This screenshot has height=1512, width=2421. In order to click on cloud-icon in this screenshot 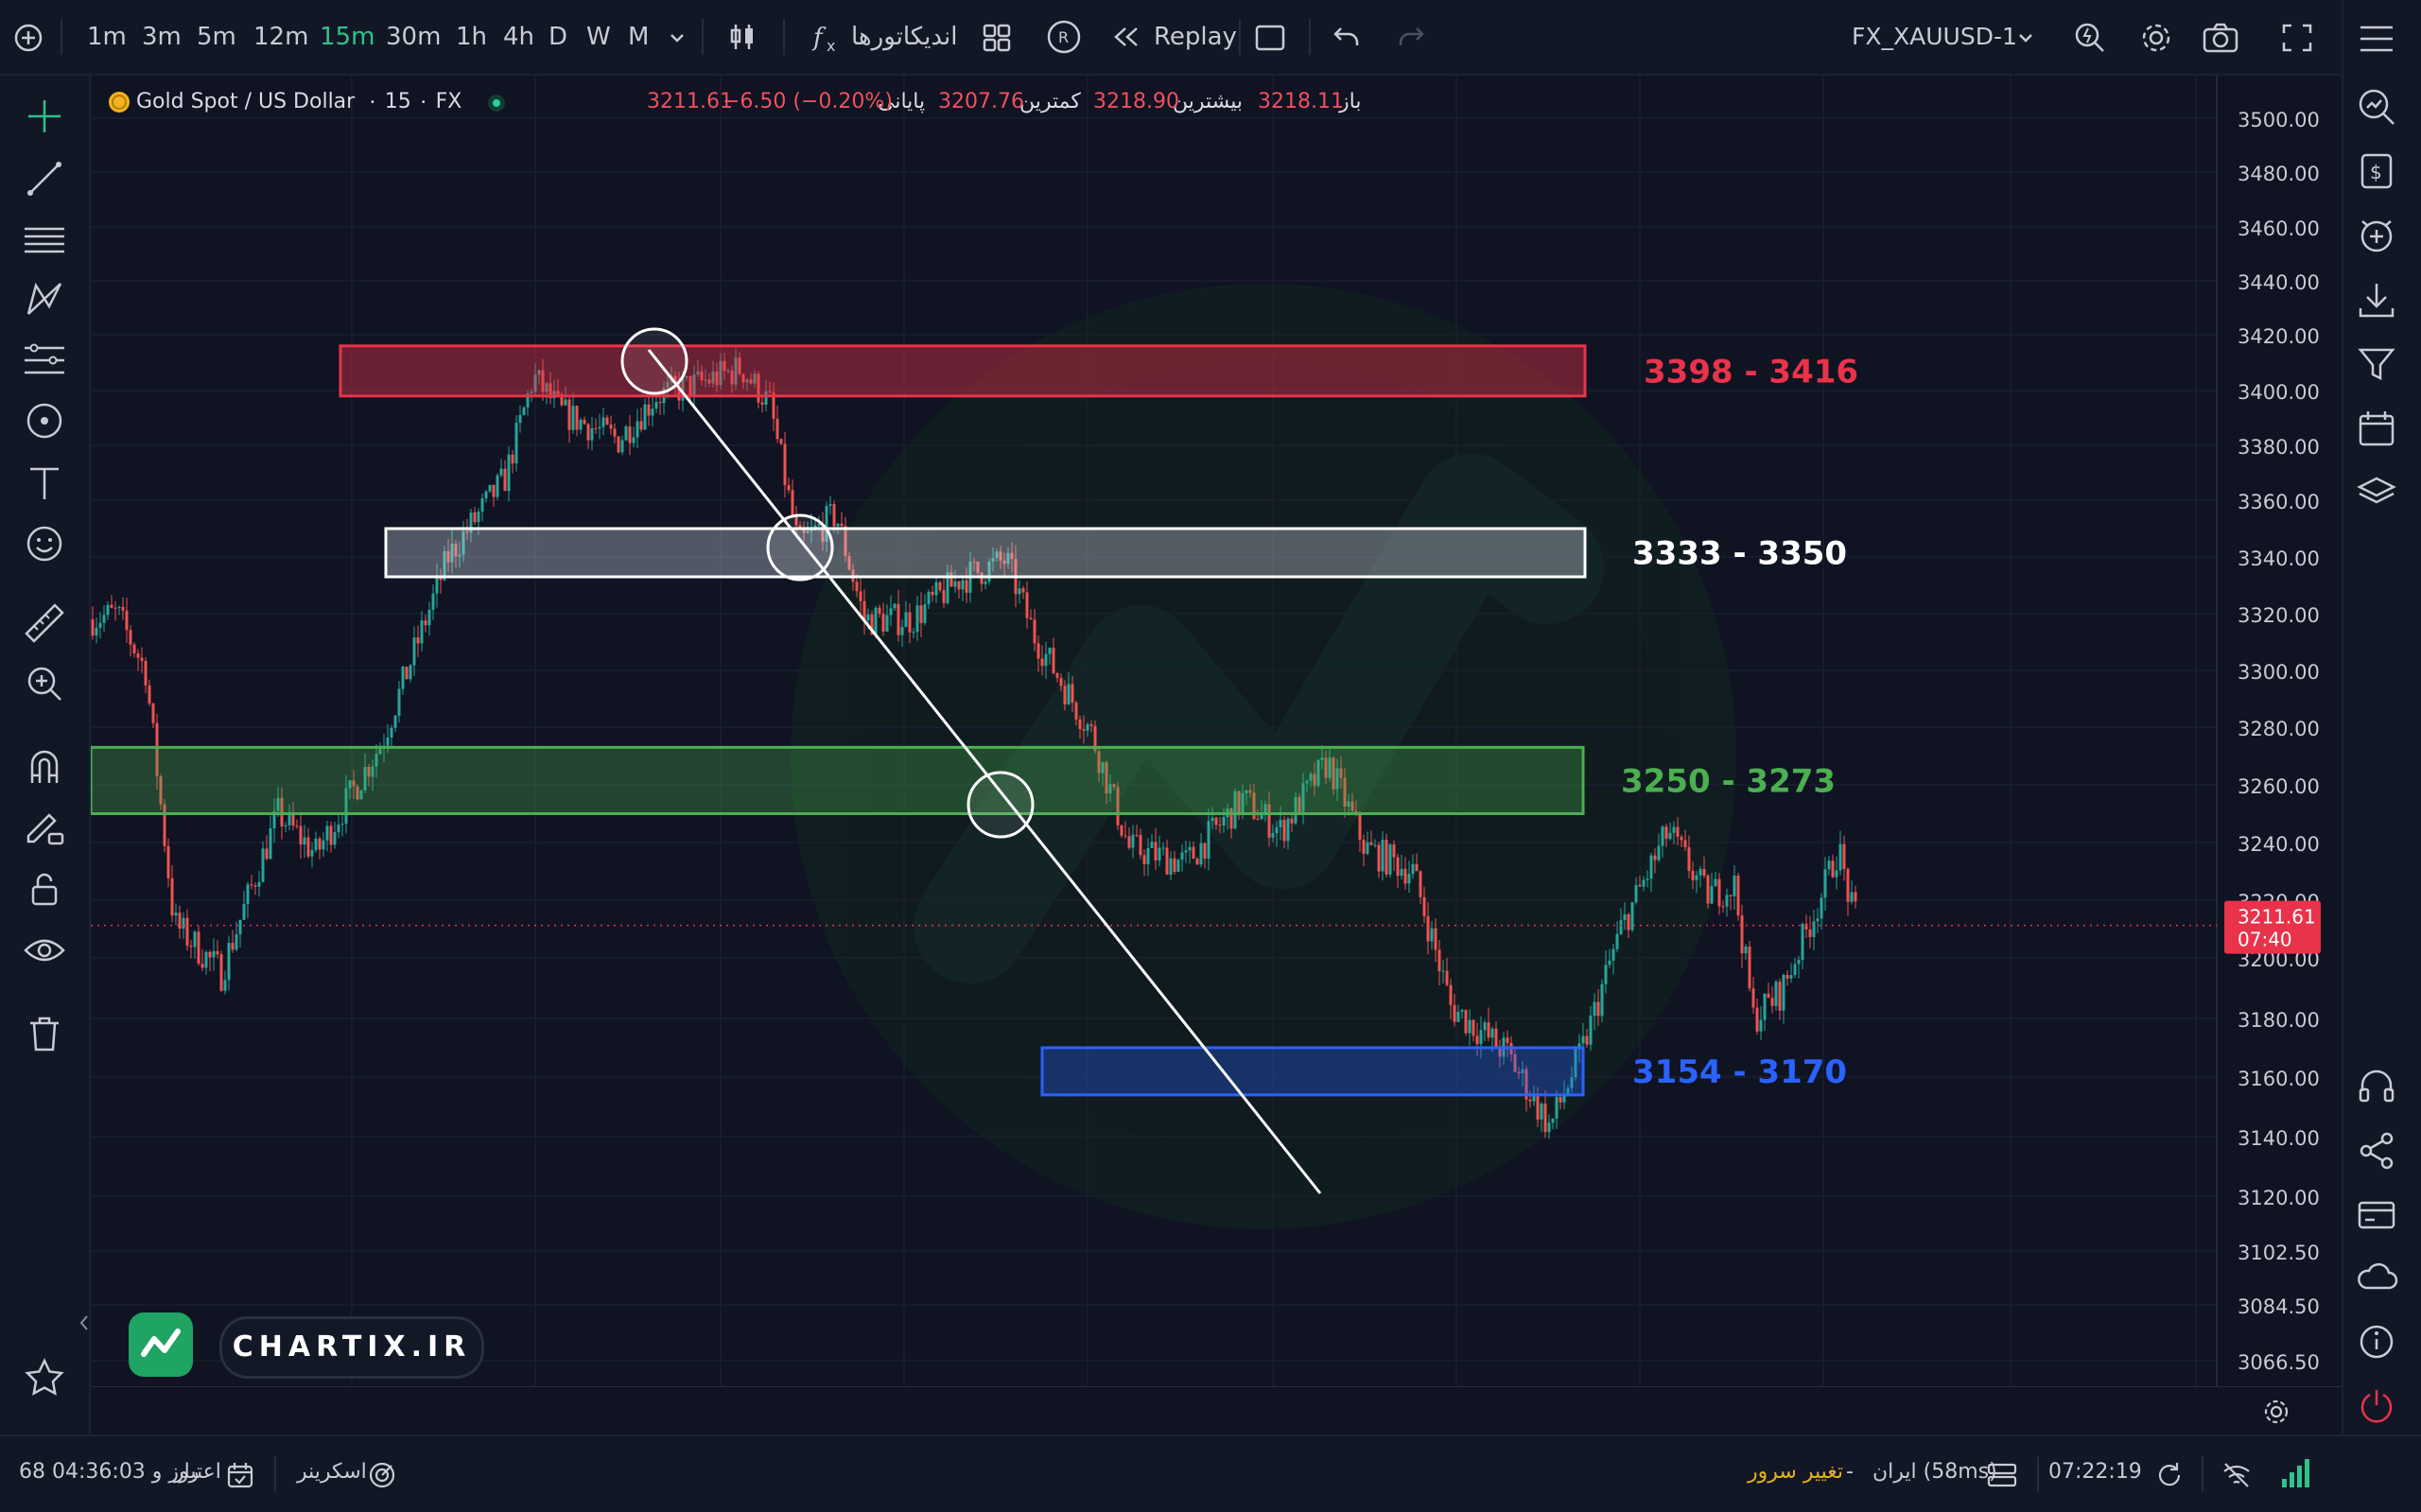, I will do `click(2376, 1278)`.